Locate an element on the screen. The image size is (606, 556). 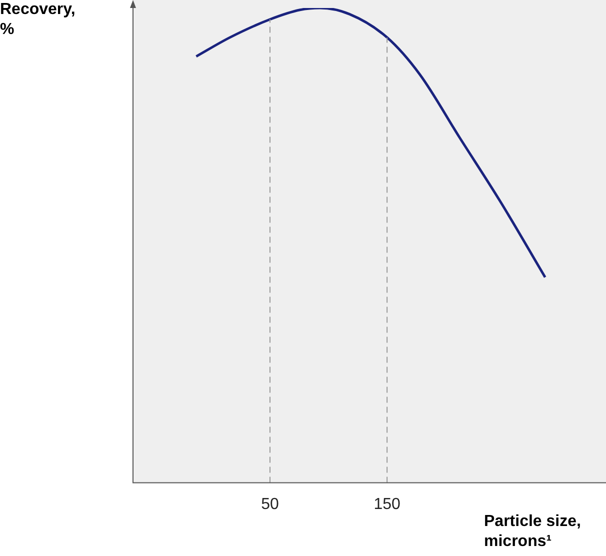
x-tick-label: 50 is located at coordinates (270, 504).